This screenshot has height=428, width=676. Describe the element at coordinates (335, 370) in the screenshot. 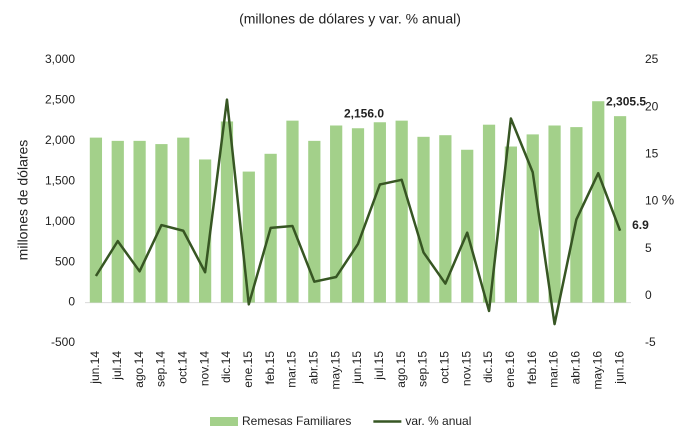

I see `x-tick-label: may.15` at that location.